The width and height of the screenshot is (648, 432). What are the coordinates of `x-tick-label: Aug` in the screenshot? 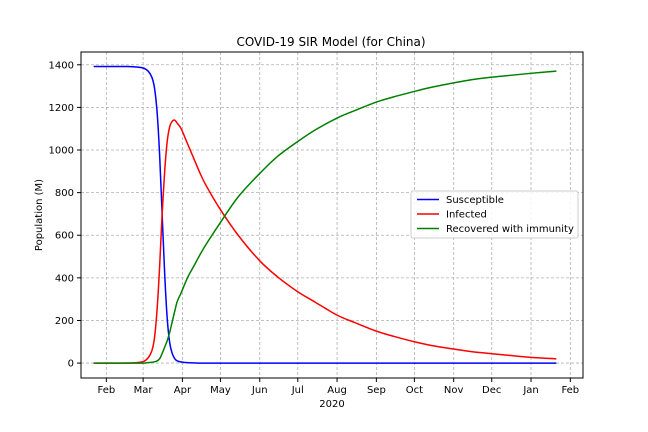 It's located at (337, 390).